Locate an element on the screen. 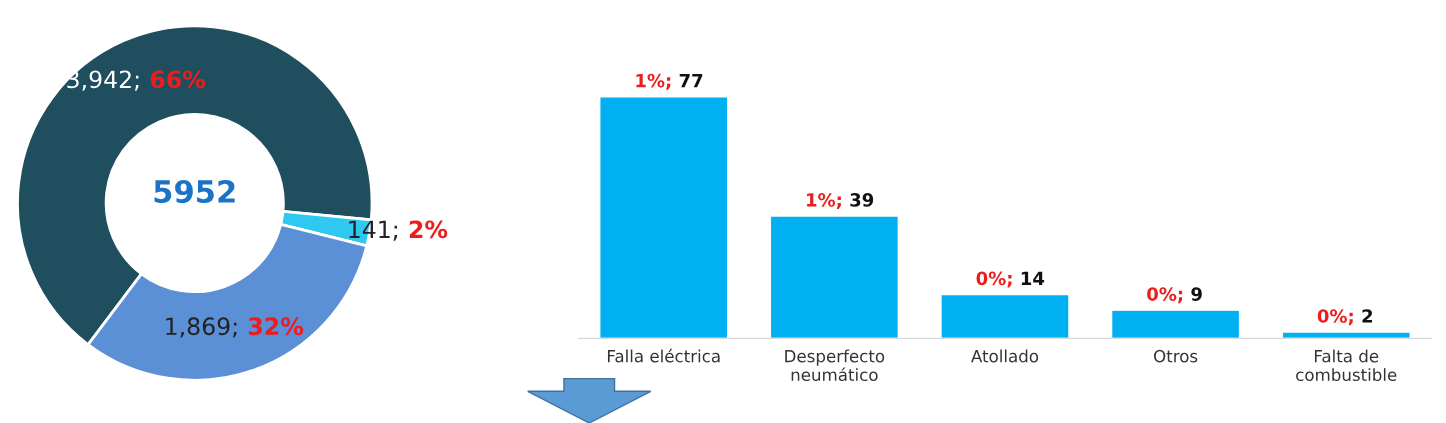 The height and width of the screenshot is (423, 1446). x-tick-label: Otros is located at coordinates (1176, 356).